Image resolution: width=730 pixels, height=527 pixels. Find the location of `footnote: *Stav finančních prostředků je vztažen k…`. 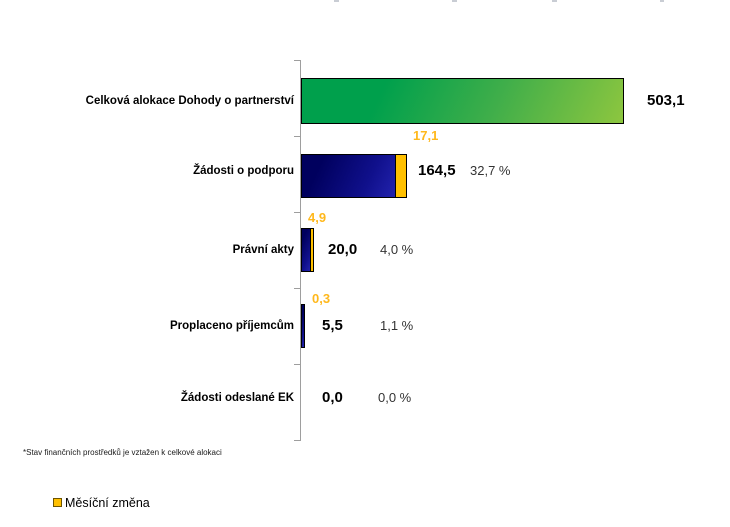

footnote: *Stav finančních prostředků je vztažen k… is located at coordinates (122, 452).